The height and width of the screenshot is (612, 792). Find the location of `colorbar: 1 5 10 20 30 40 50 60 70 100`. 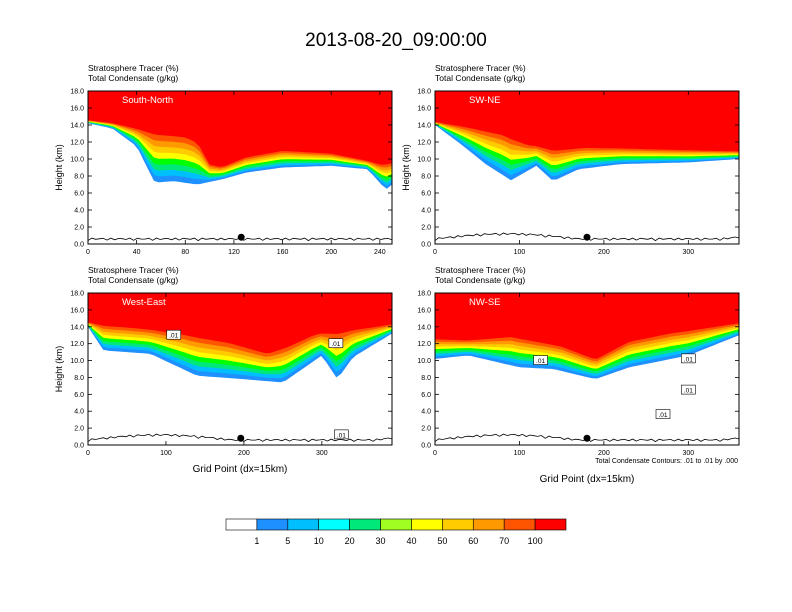

colorbar: 1 5 10 20 30 40 50 60 70 100 is located at coordinates (396, 532).